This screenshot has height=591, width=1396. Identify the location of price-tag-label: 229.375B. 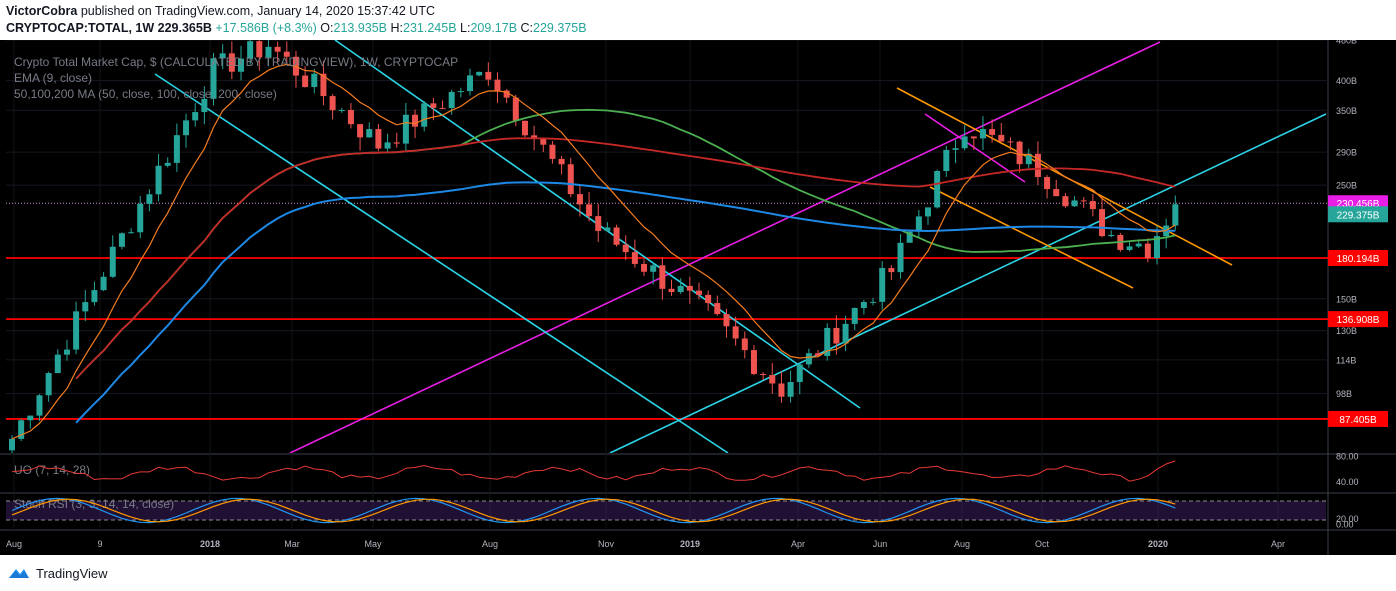
(1358, 215).